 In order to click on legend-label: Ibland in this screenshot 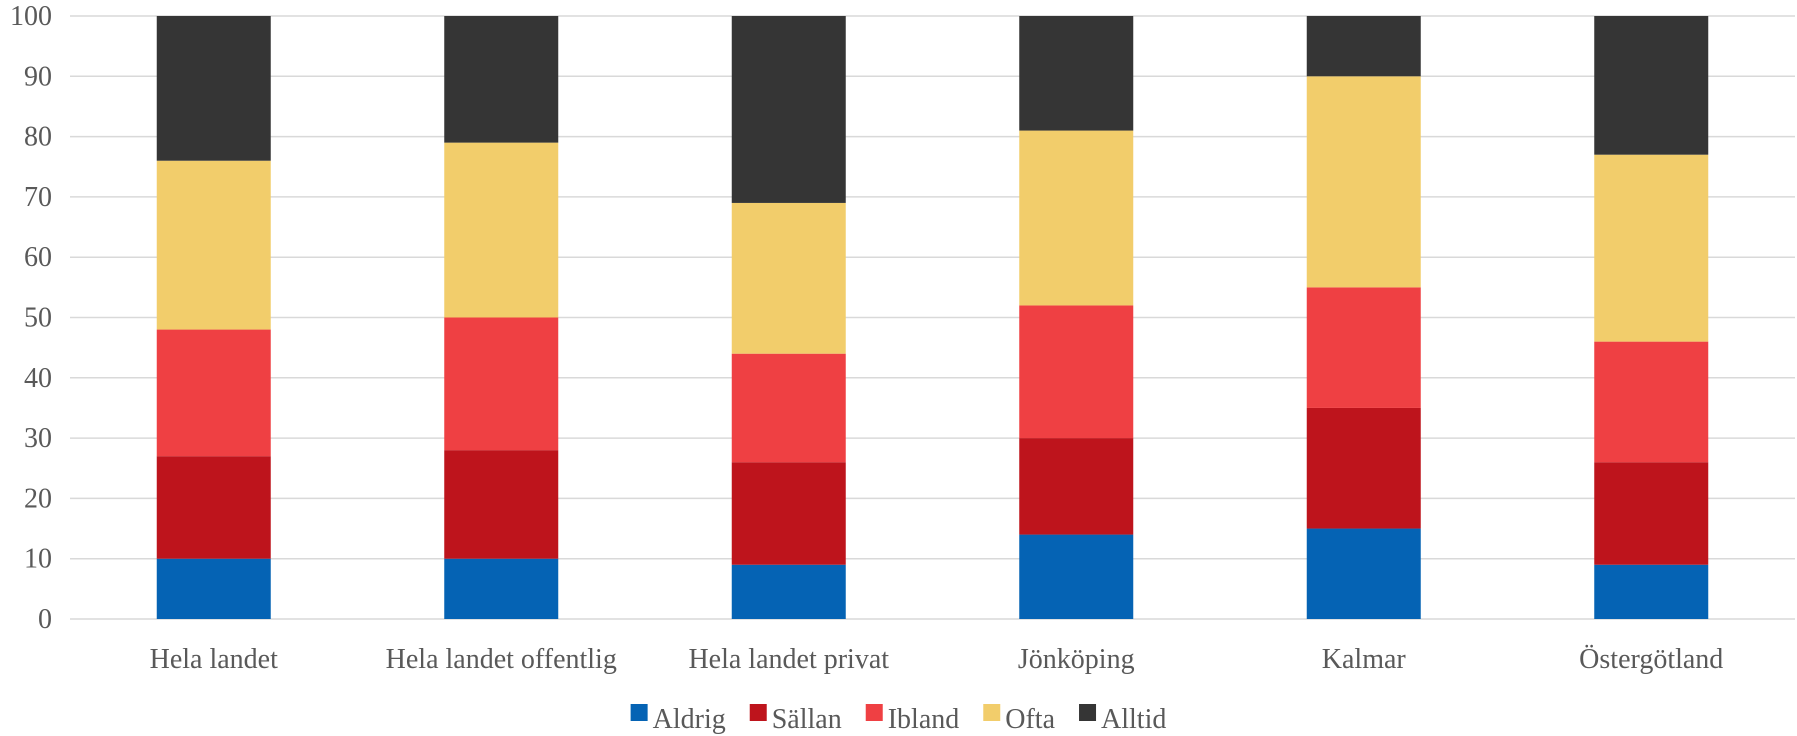, I will do `click(924, 719)`.